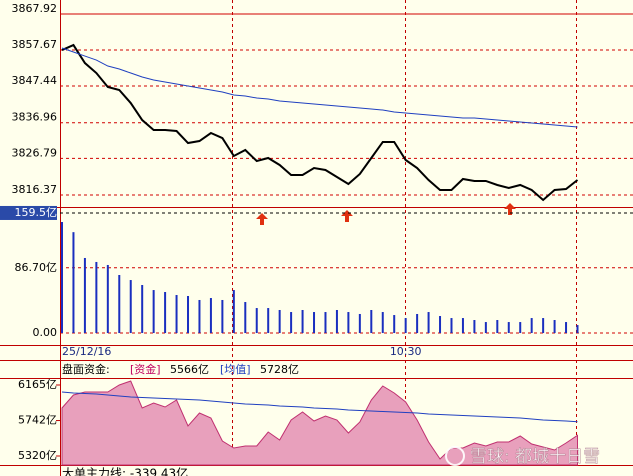 The height and width of the screenshot is (476, 633). I want to click on y-tick-label: 3867.92, so click(35, 8).